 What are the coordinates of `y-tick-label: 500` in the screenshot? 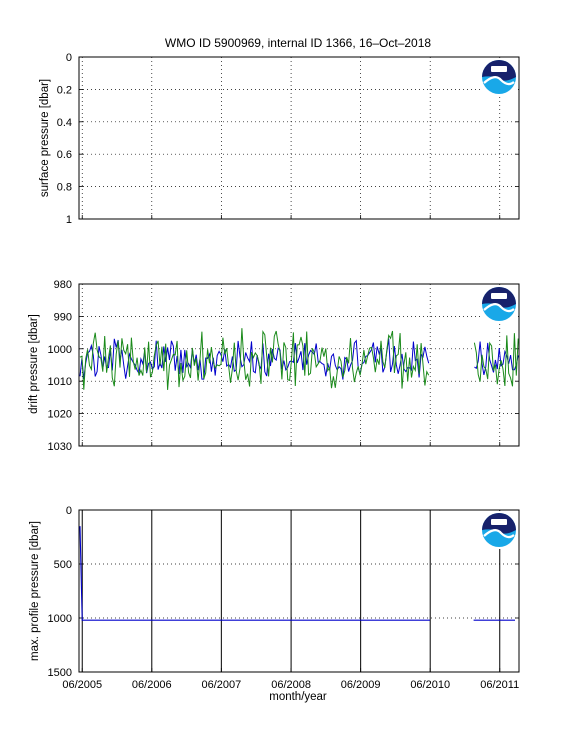 It's located at (63, 565).